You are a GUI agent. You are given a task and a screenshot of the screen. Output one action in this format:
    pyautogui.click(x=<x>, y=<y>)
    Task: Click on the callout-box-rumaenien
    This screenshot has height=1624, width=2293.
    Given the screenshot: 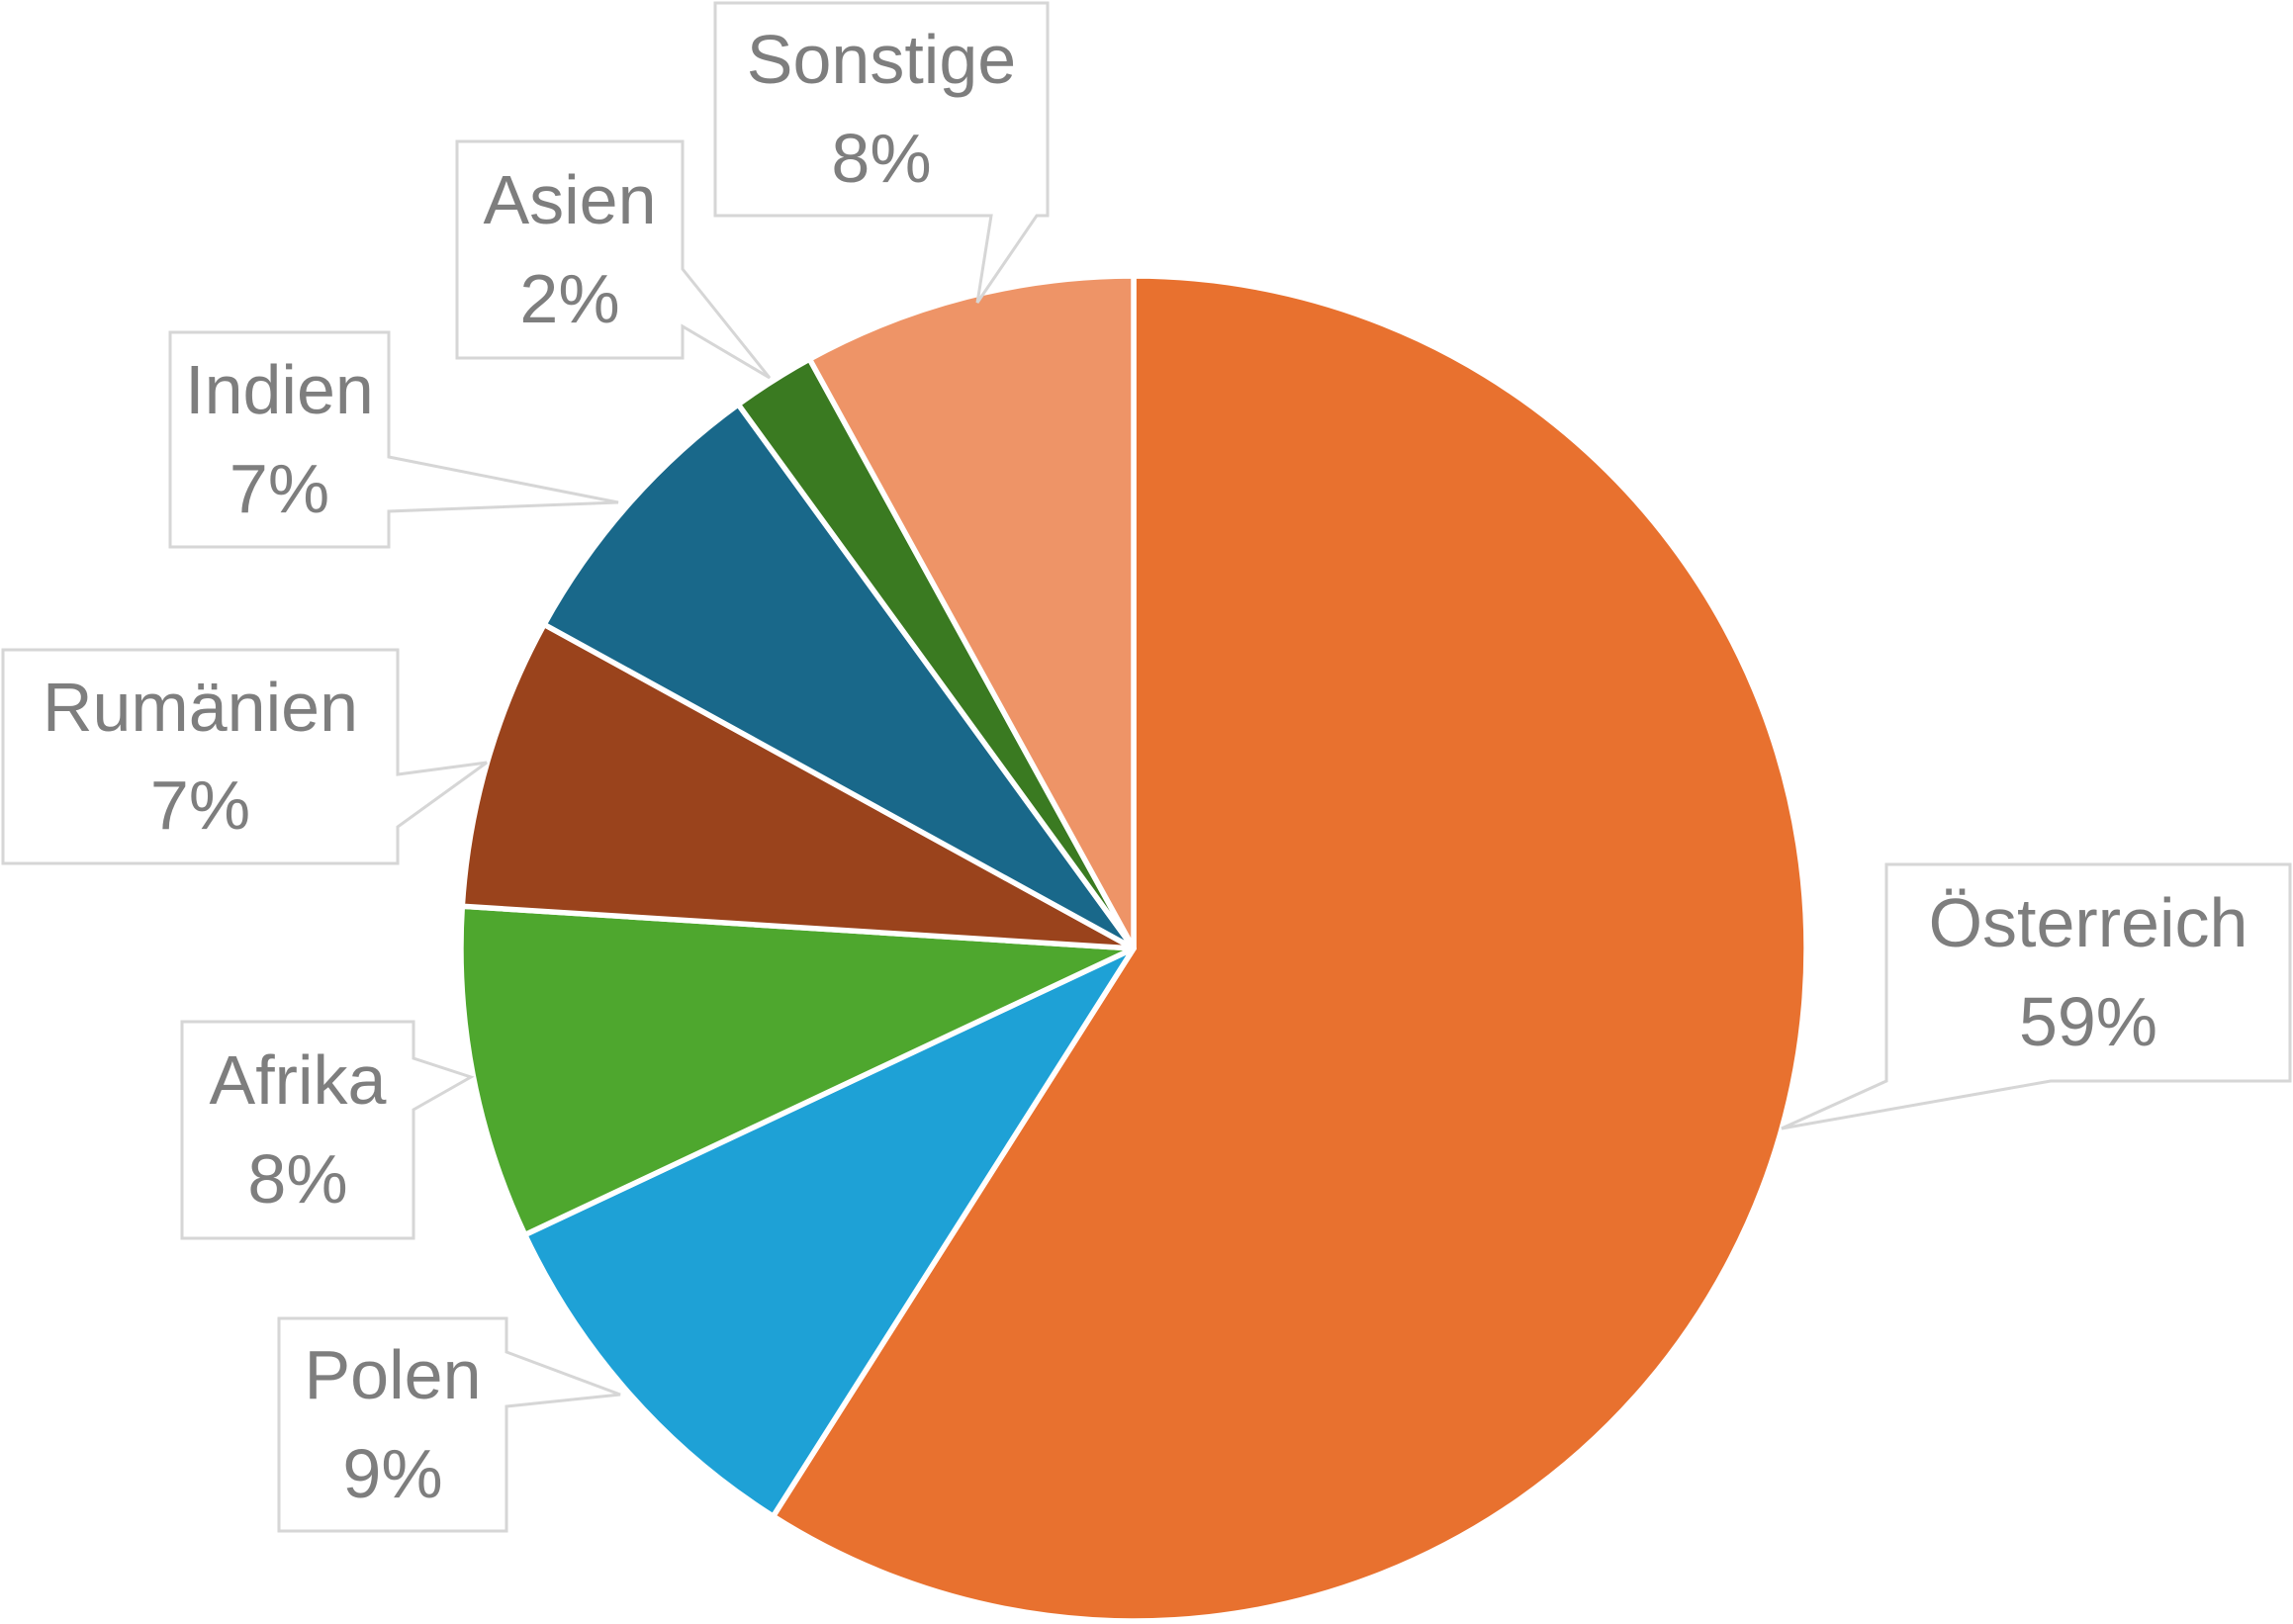 What is the action you would take?
    pyautogui.click(x=244, y=756)
    